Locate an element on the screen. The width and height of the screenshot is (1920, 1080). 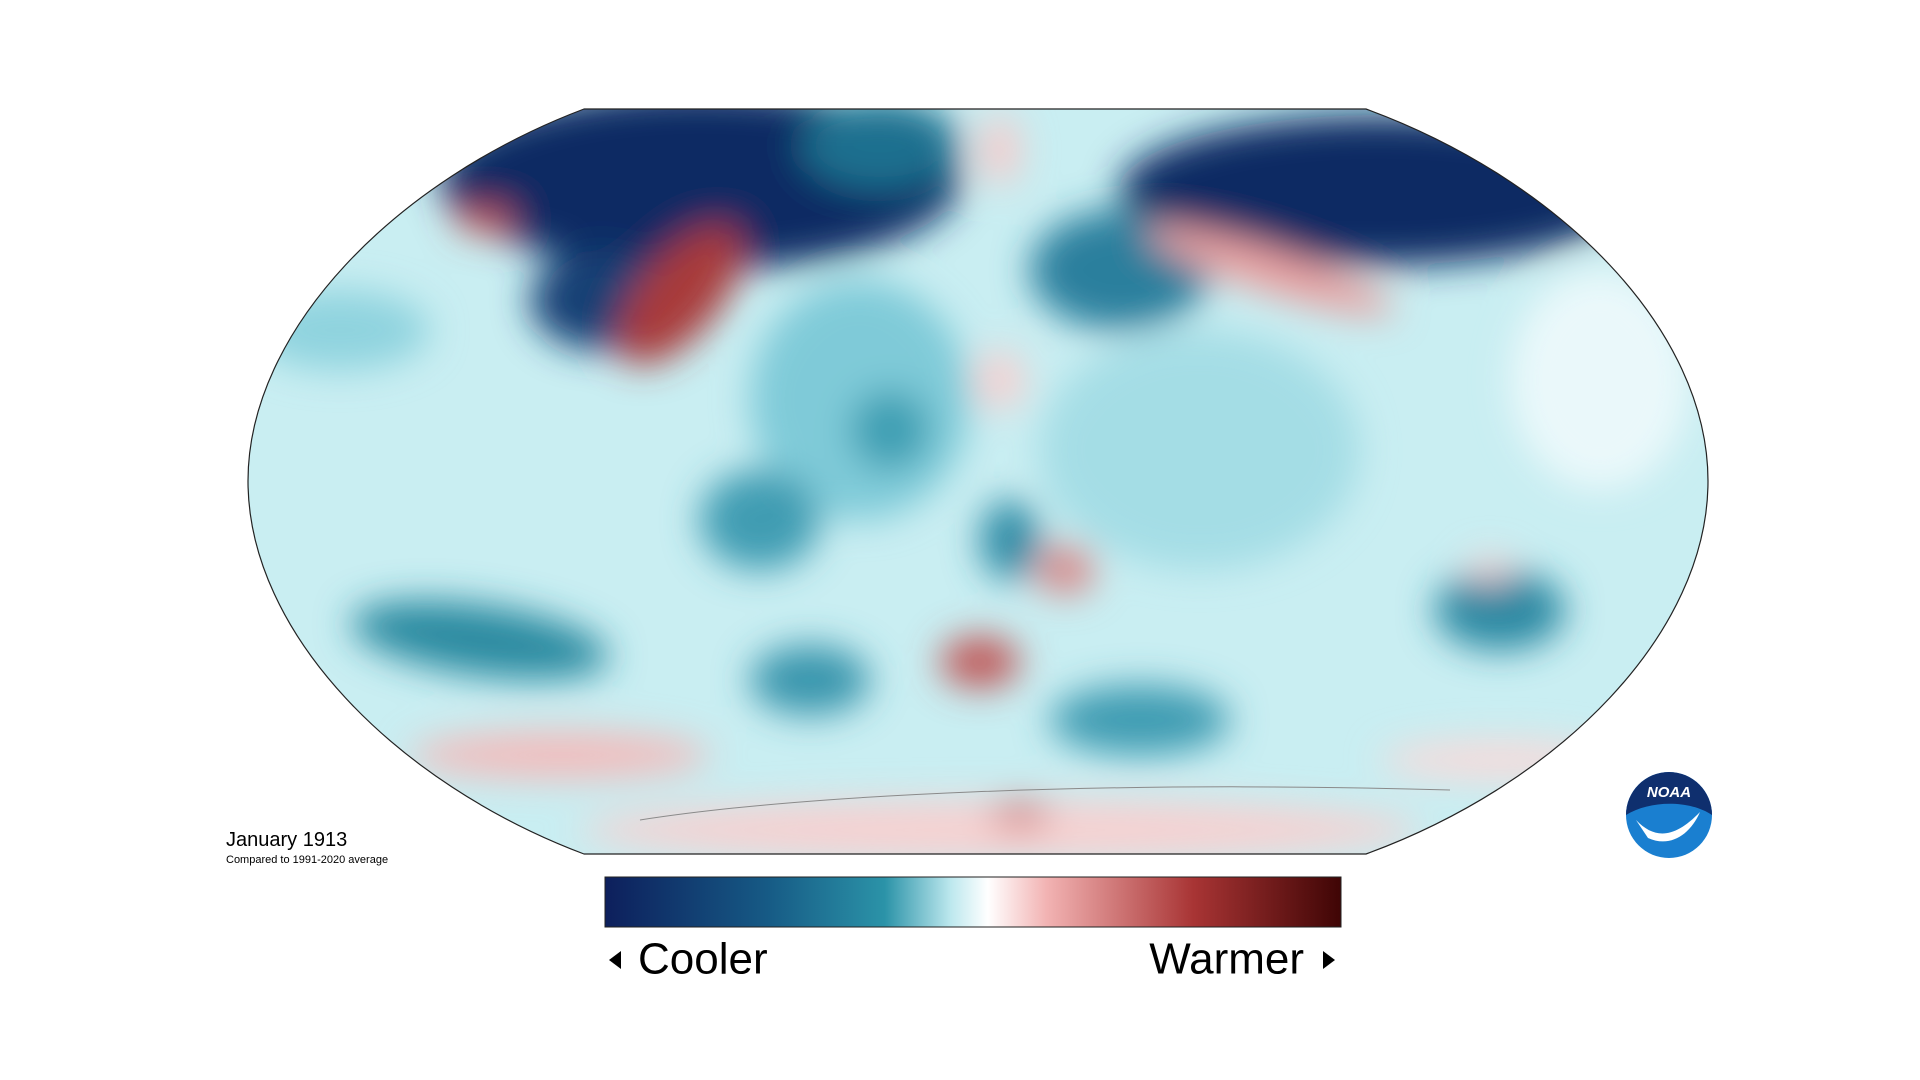
logo-bird is located at coordinates (1668, 827).